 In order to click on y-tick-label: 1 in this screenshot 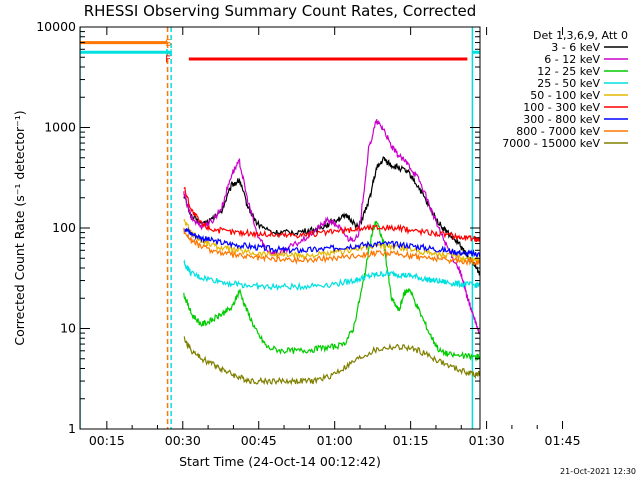, I will do `click(72, 428)`.